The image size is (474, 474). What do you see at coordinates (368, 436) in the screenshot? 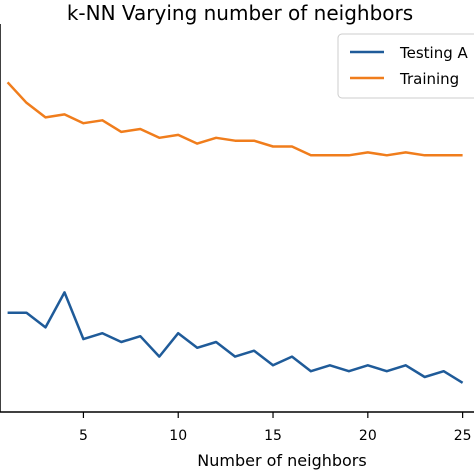
I see `x-tick-label: 20` at bounding box center [368, 436].